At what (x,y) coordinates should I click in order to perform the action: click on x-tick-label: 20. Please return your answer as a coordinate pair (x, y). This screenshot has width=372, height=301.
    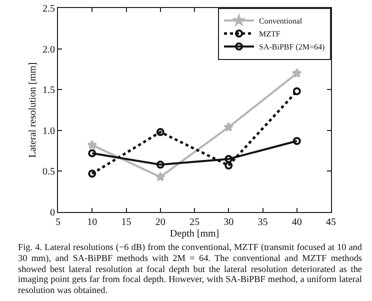
    Looking at the image, I should click on (160, 222).